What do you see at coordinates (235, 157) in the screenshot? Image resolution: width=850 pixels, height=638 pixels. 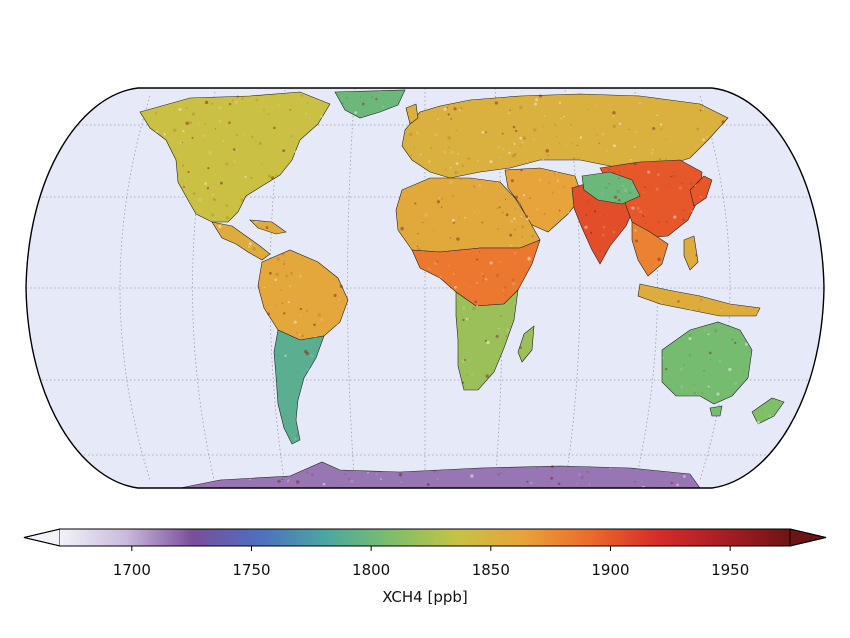 I see `land-north-america` at bounding box center [235, 157].